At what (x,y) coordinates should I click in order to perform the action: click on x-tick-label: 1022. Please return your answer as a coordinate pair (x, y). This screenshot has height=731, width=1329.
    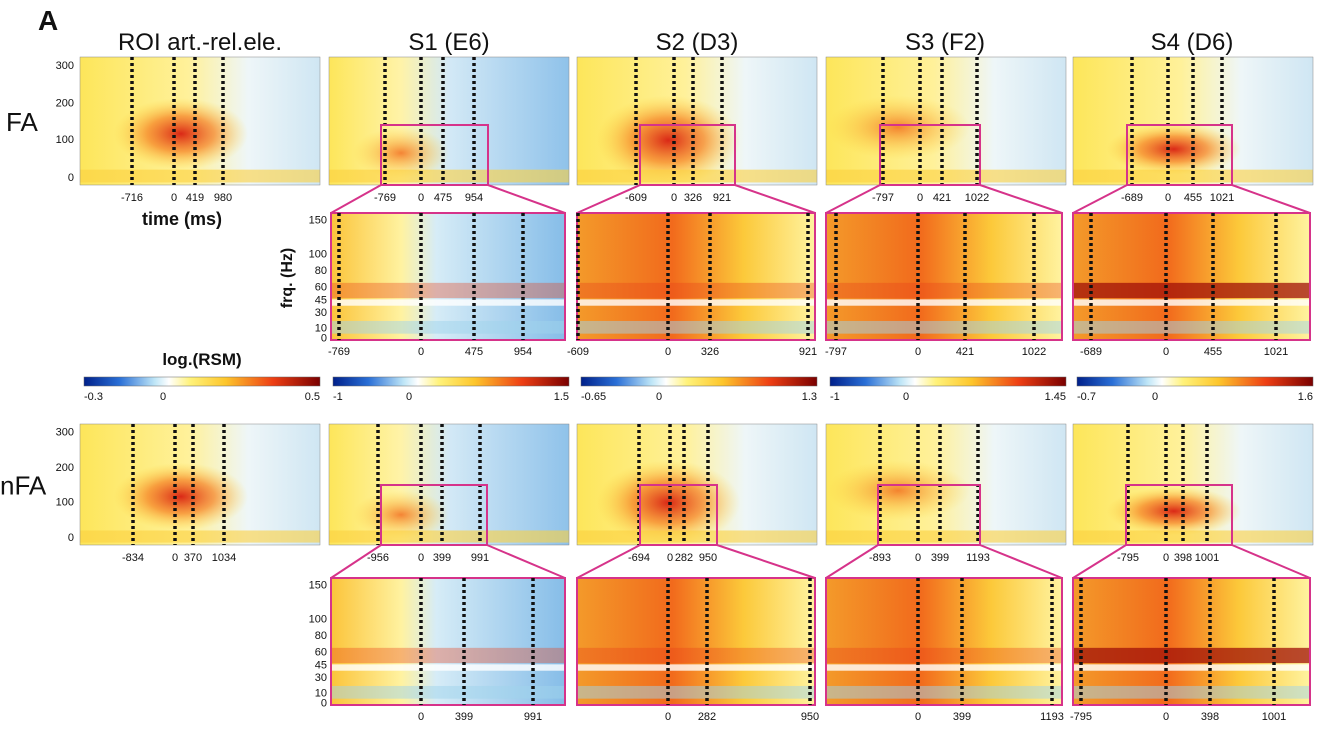
    Looking at the image, I should click on (1034, 352).